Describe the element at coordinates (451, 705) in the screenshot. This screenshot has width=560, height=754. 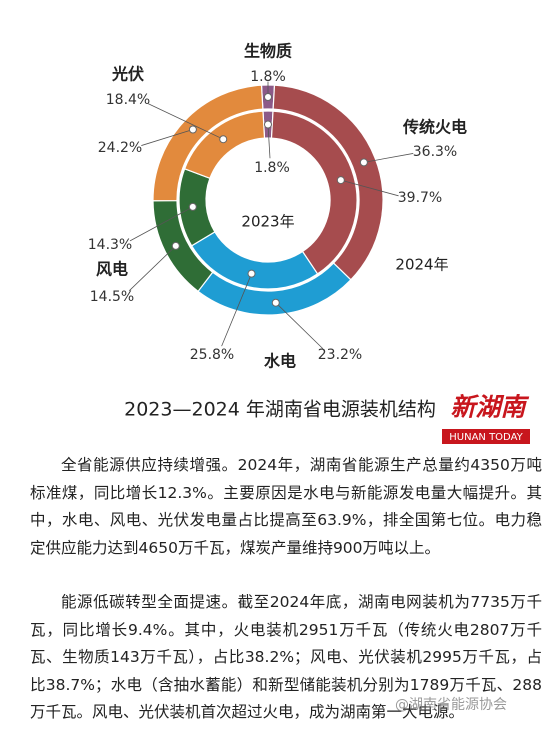
I see `watermark: @湖南省能源协会` at that location.